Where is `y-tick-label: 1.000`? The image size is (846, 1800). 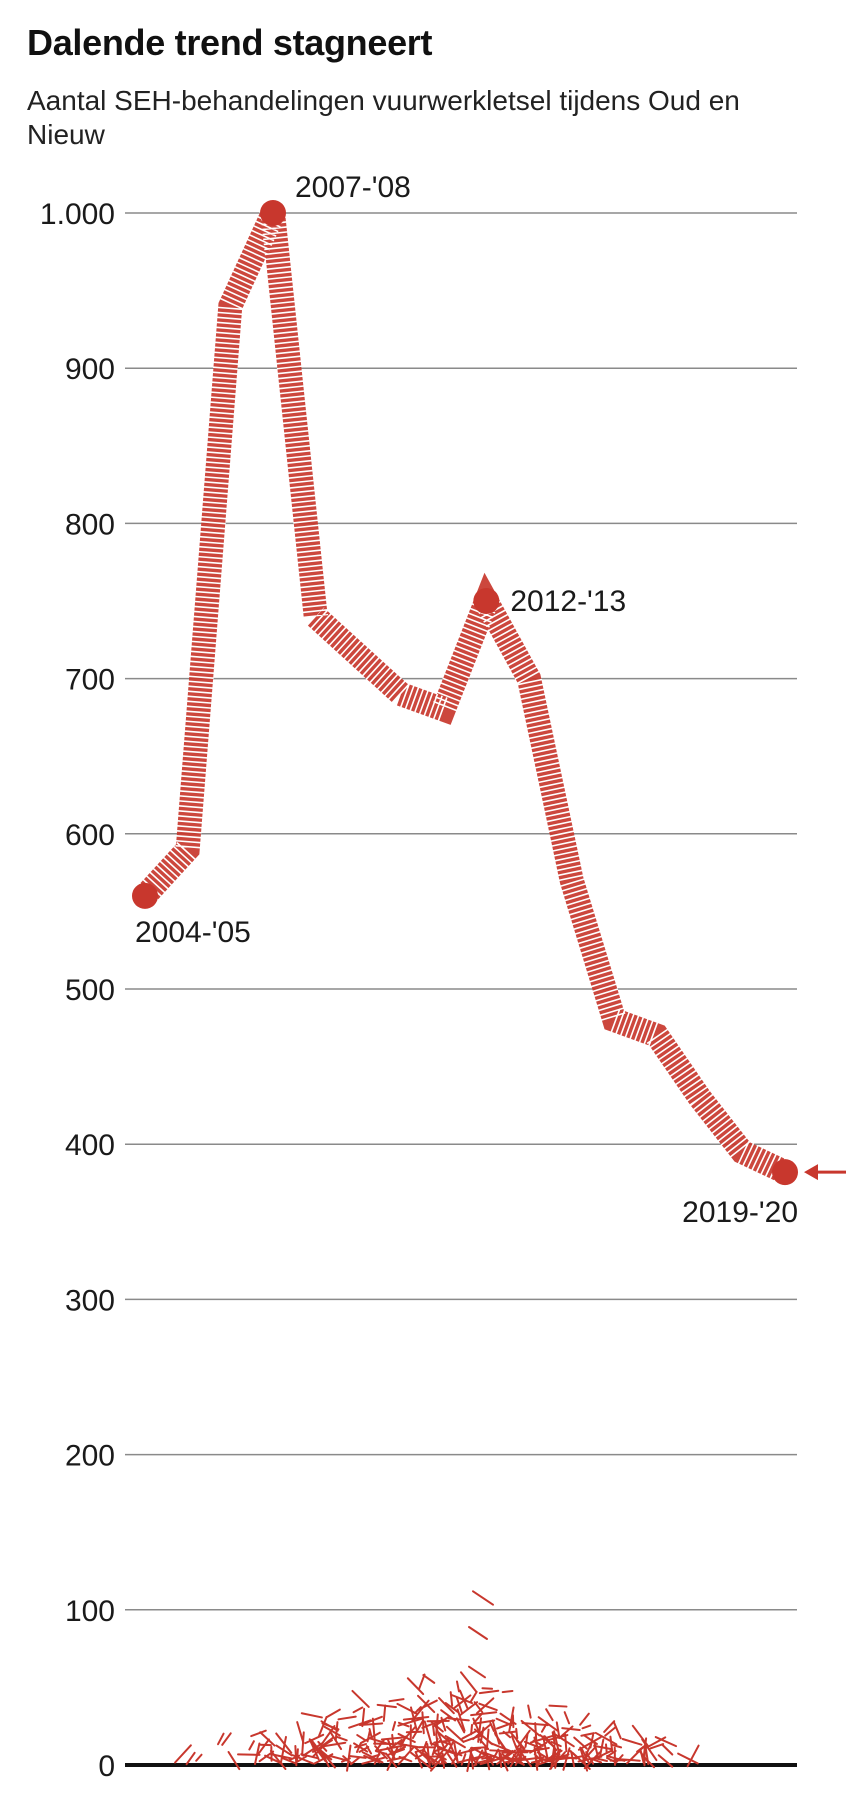
y-tick-label: 1.000 is located at coordinates (77, 214).